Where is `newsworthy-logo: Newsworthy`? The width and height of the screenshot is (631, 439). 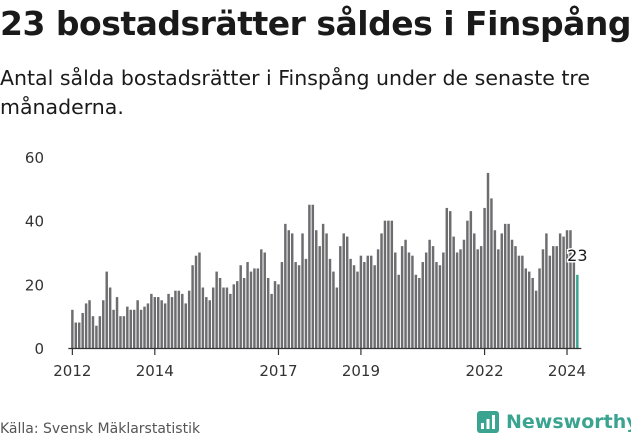 newsworthy-logo: Newsworthy is located at coordinates (553, 422).